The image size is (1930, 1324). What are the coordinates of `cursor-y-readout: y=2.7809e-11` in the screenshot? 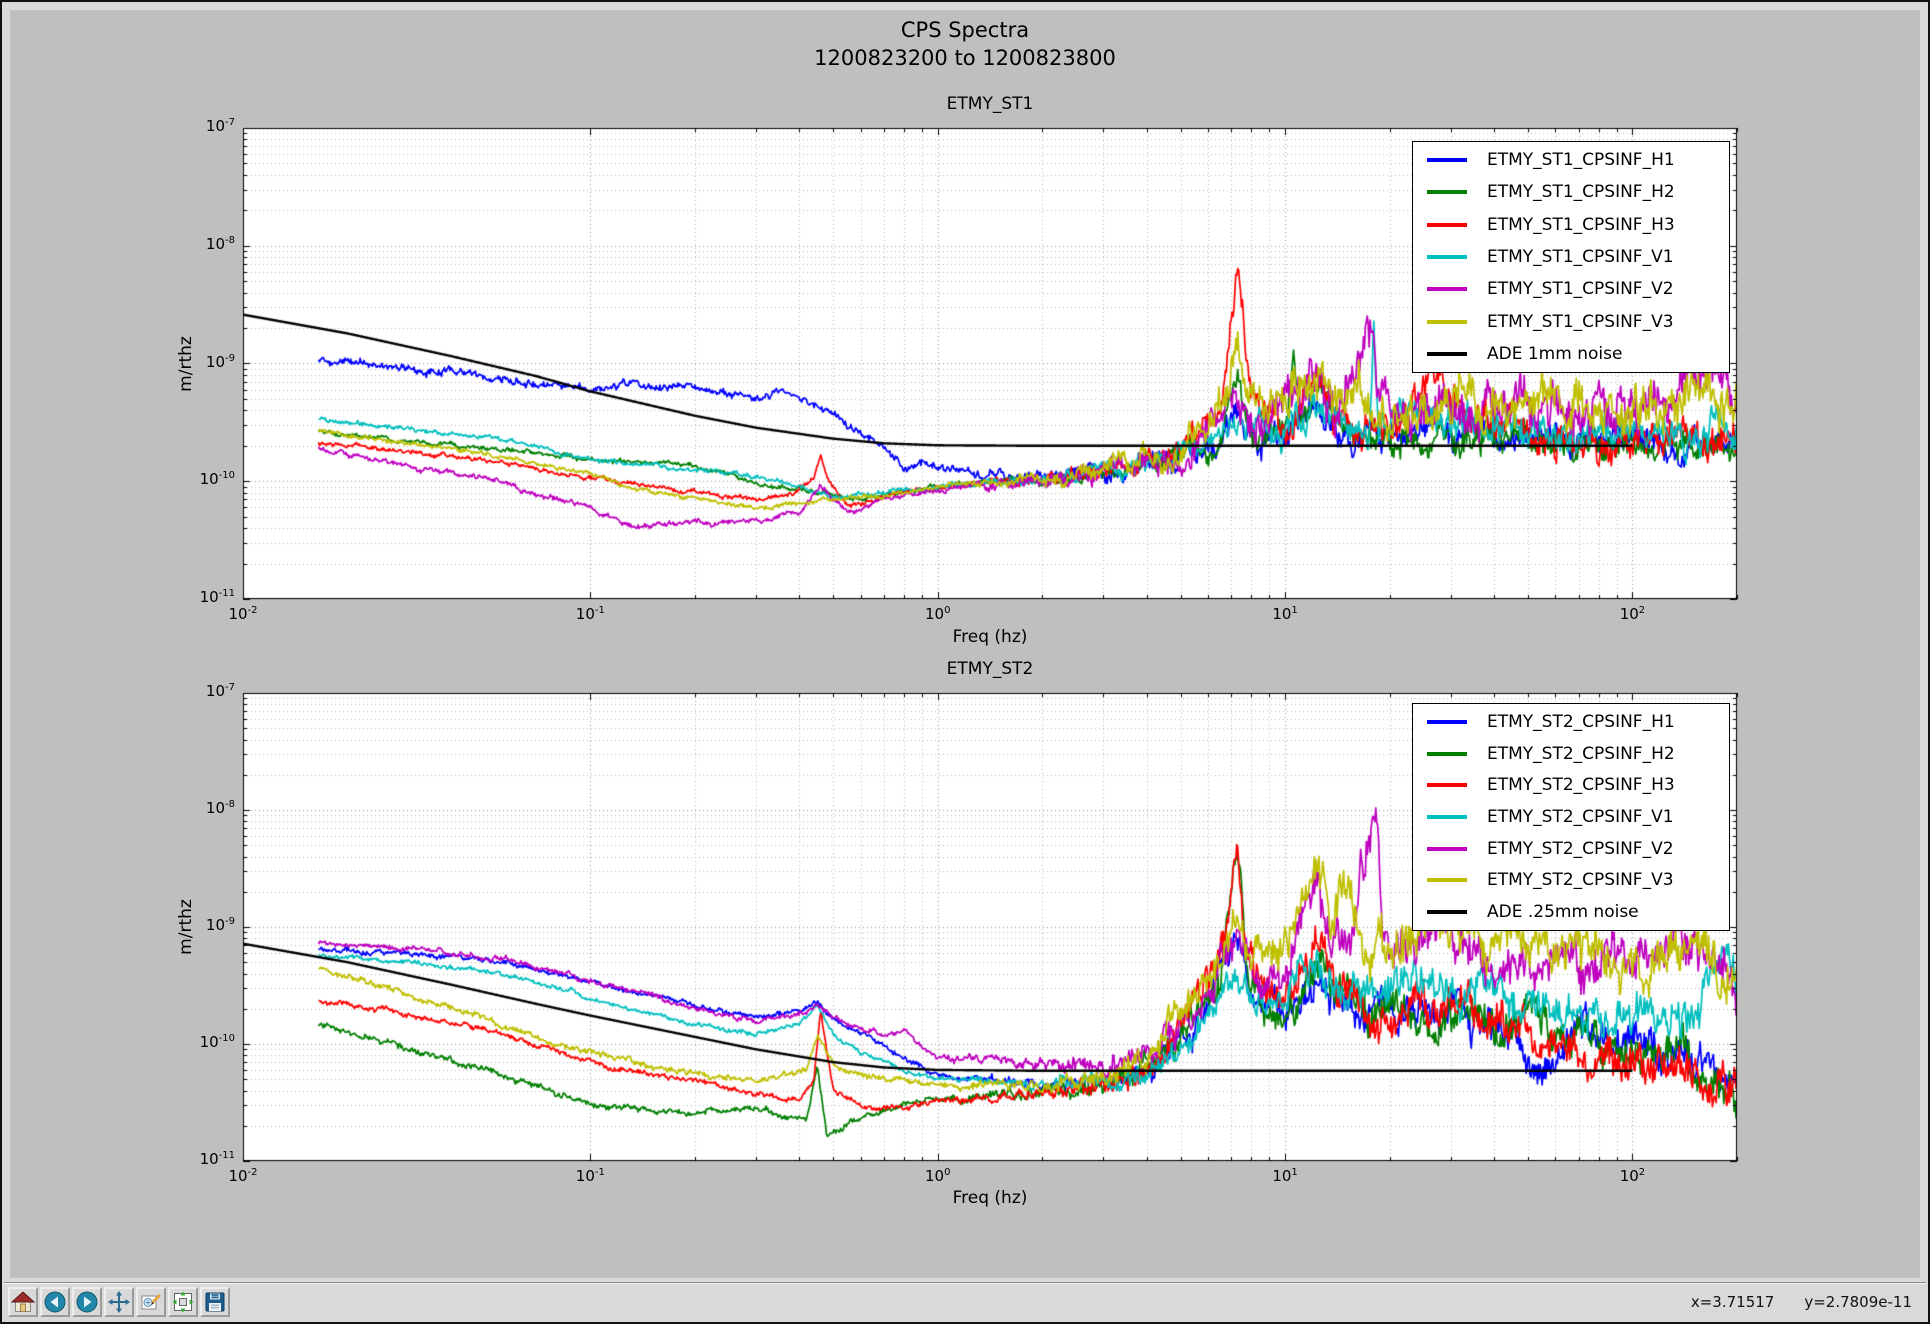 It's located at (1858, 1302).